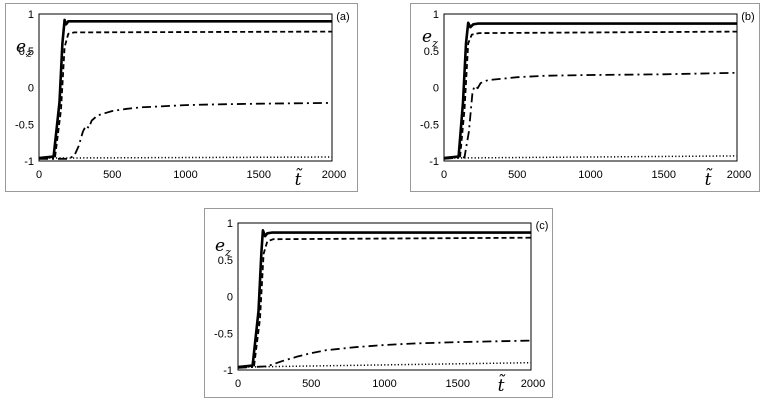 This screenshot has height=401, width=763. I want to click on panel-label: (a), so click(342, 17).